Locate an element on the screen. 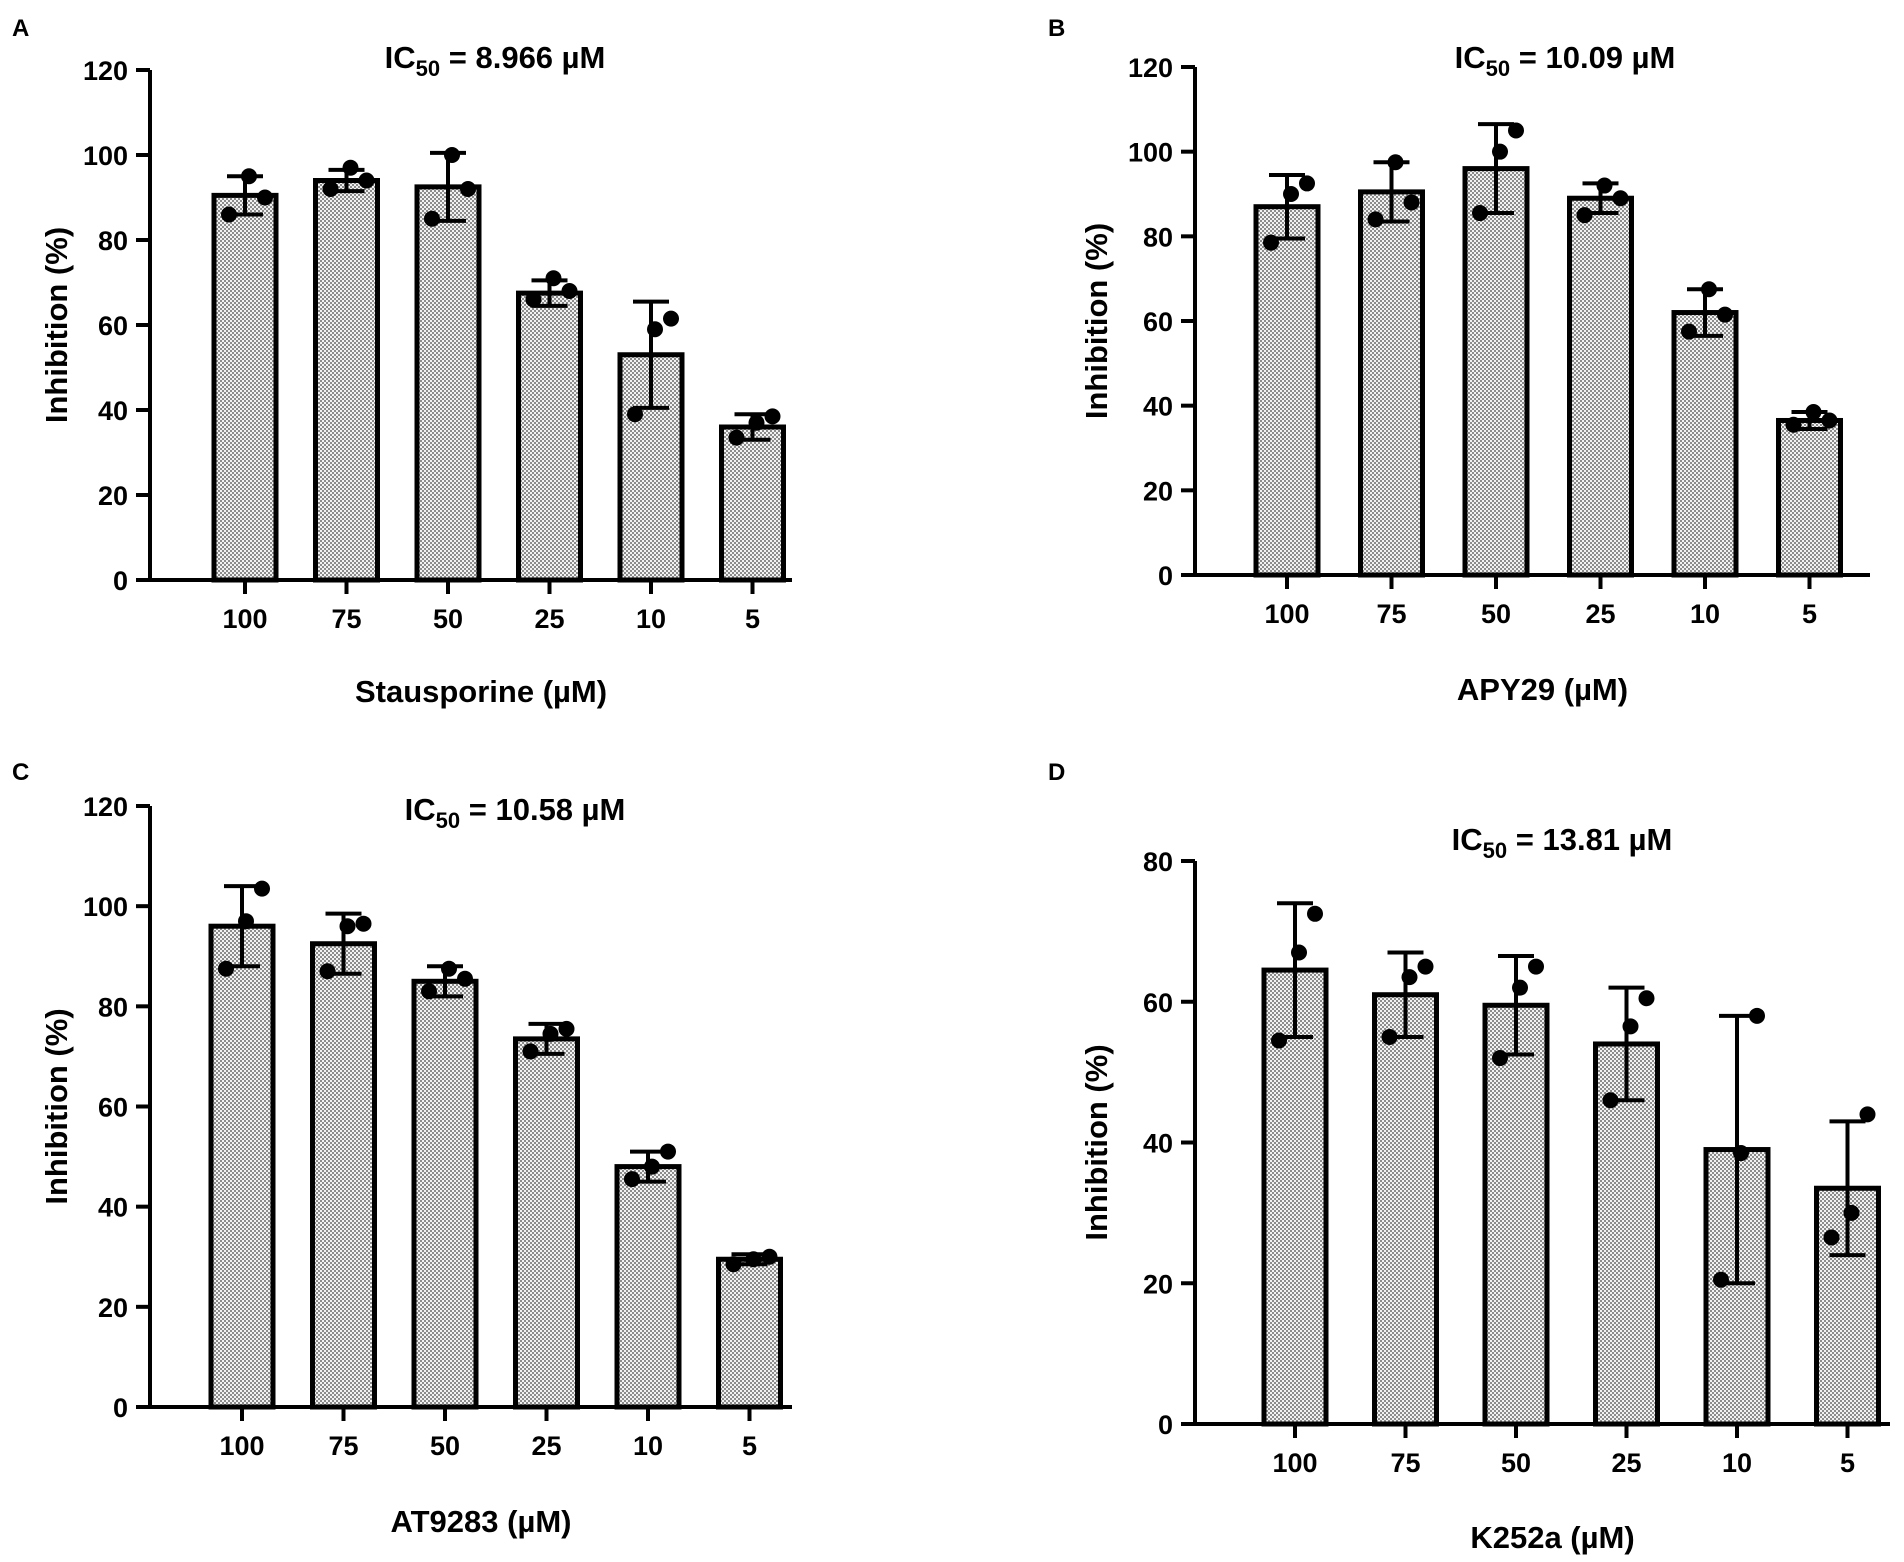  panel-letter: A is located at coordinates (20, 28).